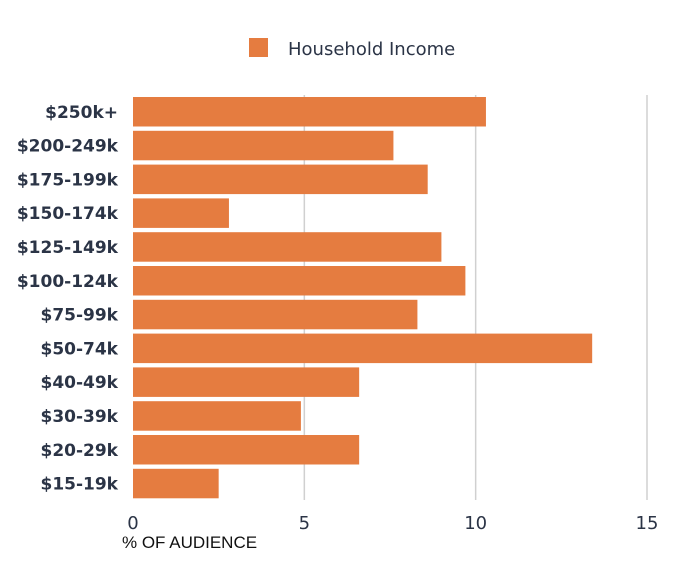  Describe the element at coordinates (79, 349) in the screenshot. I see `category-label: $50-74k` at that location.